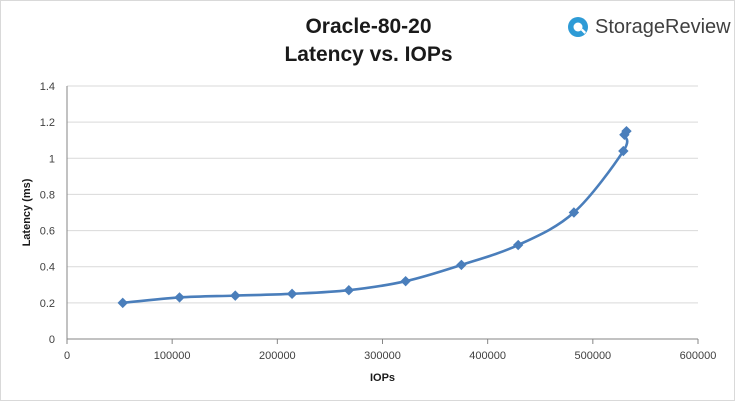 The image size is (735, 401). Describe the element at coordinates (698, 356) in the screenshot. I see `x-tick-label: 600000` at that location.